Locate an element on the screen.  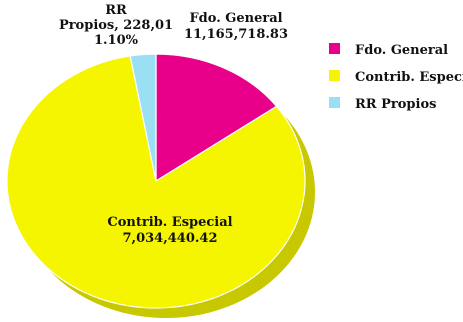
slice-label-contrib-especial-name: Contrib. Especial is located at coordinates (169, 222).